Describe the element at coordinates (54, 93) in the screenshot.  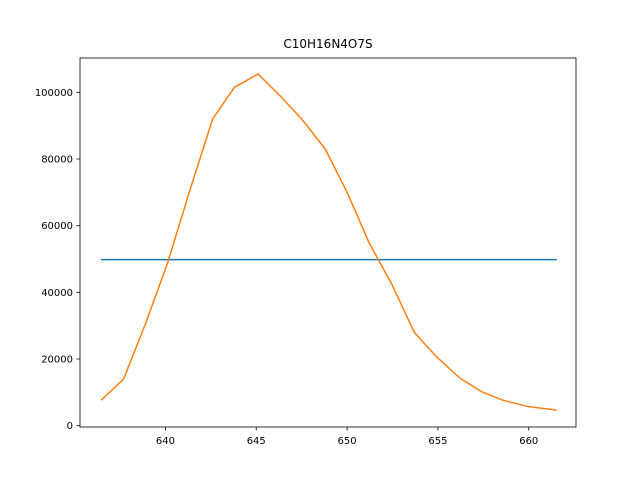
I see `y-tick-label: 100000` at that location.